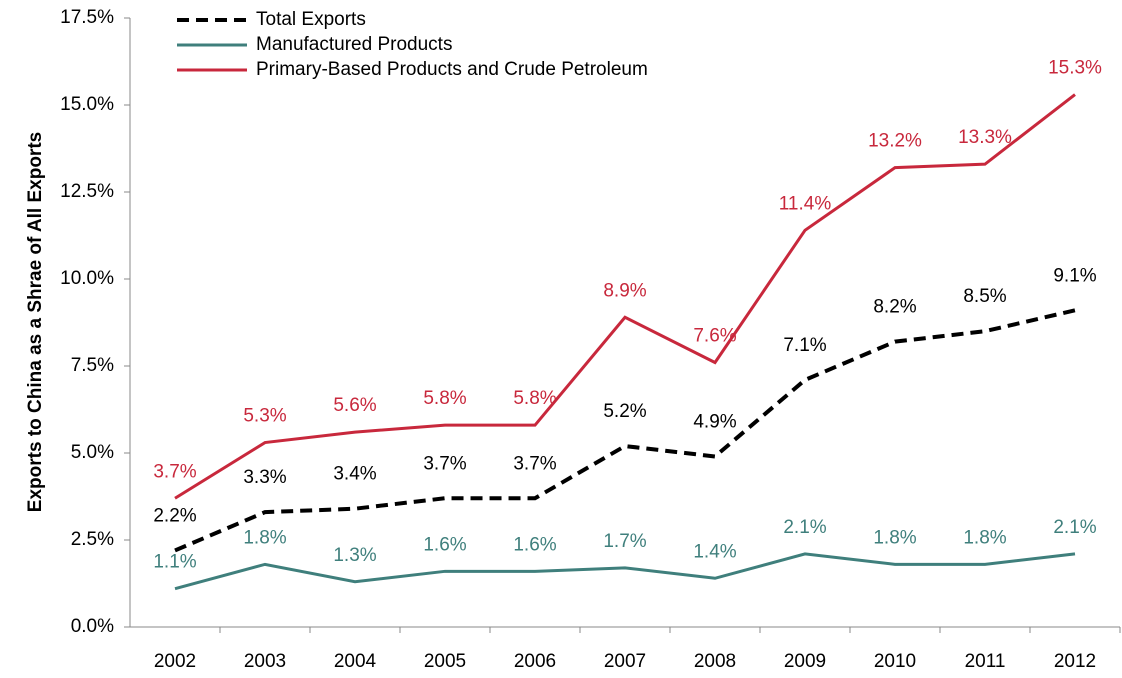  Describe the element at coordinates (354, 44) in the screenshot. I see `legend-label: Manufactured Products` at that location.